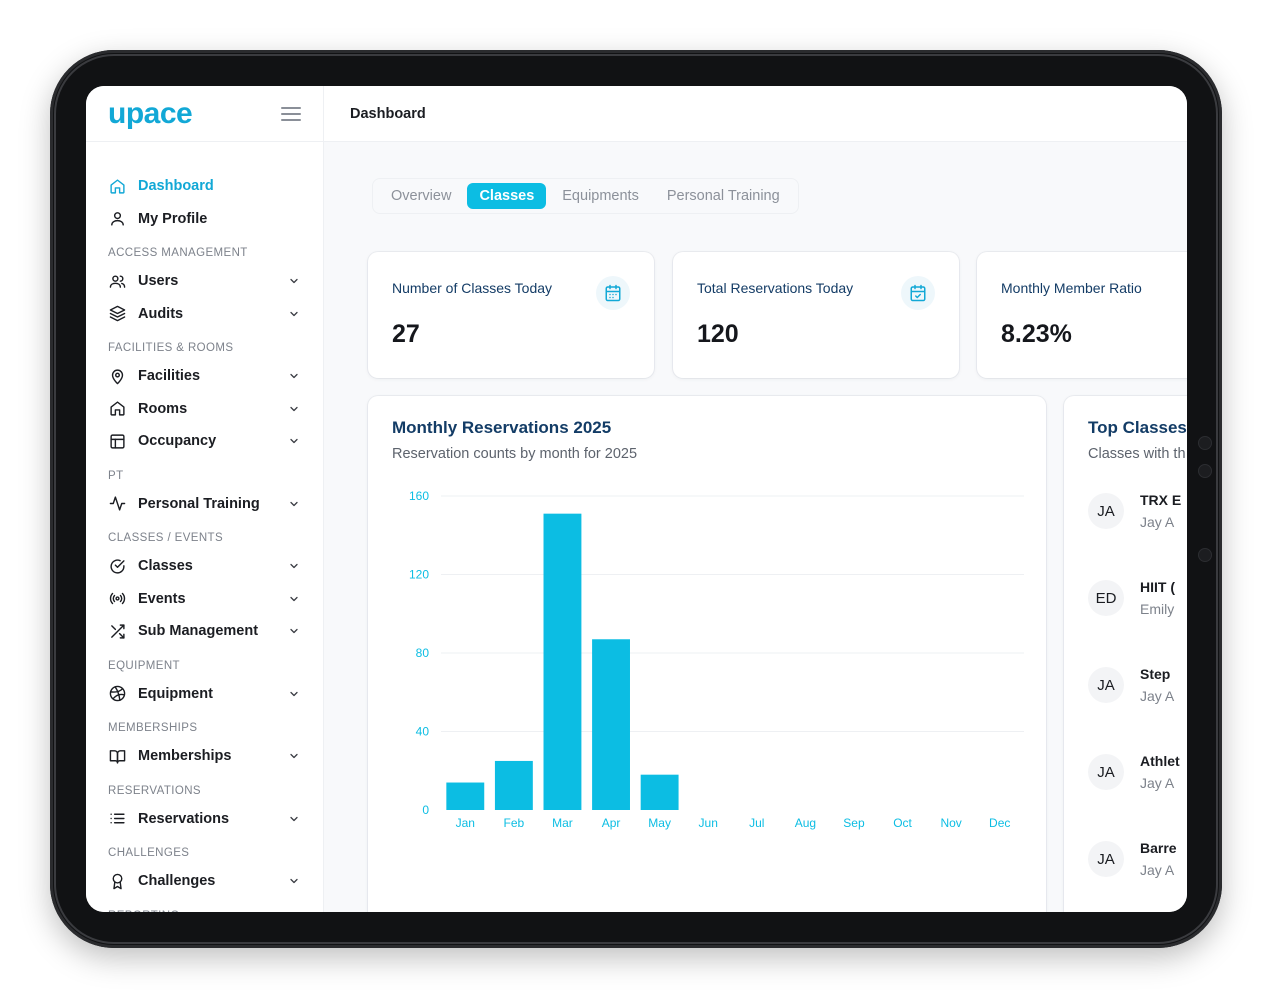  Describe the element at coordinates (149, 853) in the screenshot. I see `sidebar-section-title: CHALLENGES` at that location.